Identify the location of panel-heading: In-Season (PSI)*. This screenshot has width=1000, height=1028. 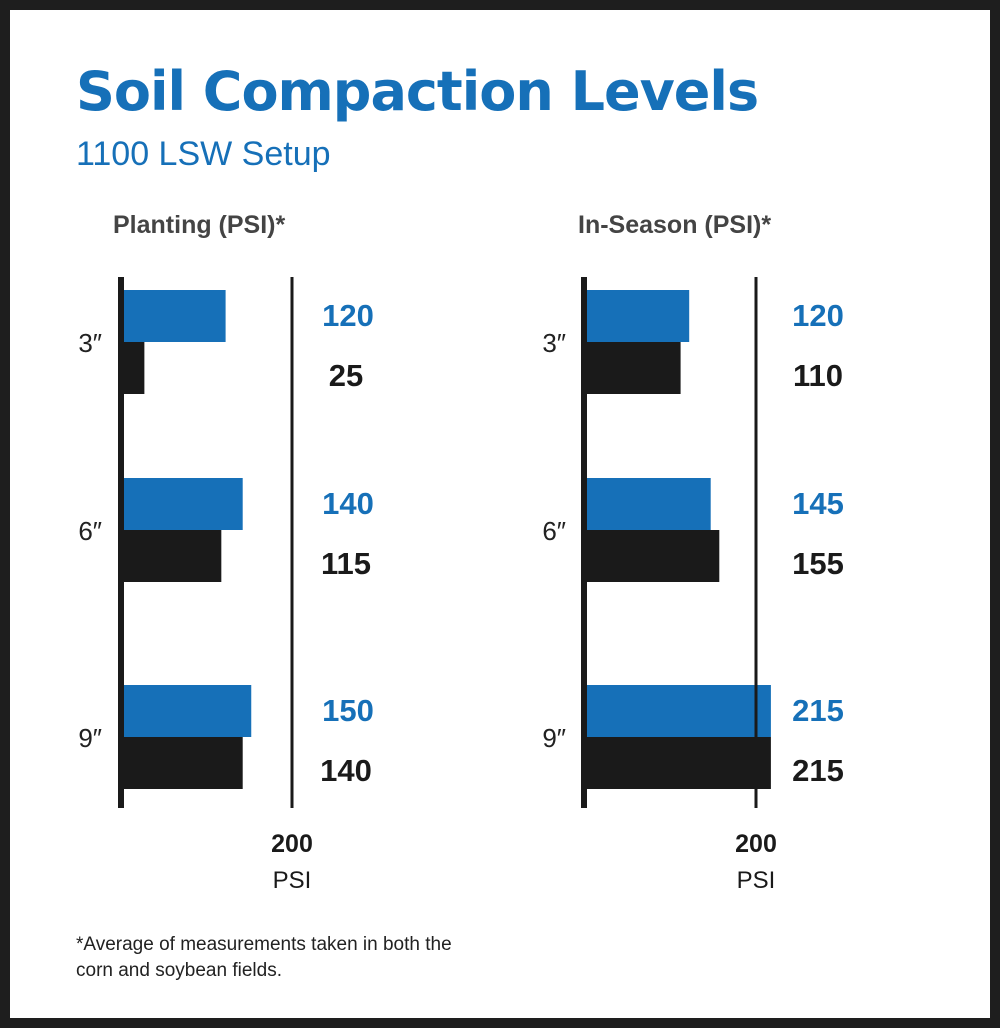
(674, 225).